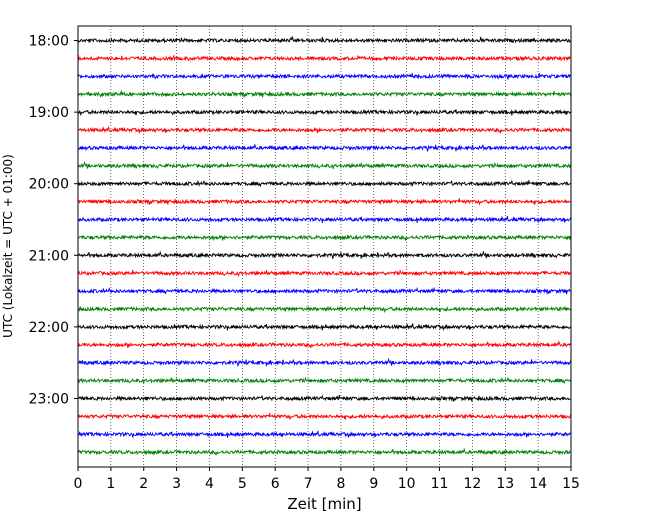 The image size is (650, 520). Describe the element at coordinates (324, 130) in the screenshot. I see `trace-1915` at that location.